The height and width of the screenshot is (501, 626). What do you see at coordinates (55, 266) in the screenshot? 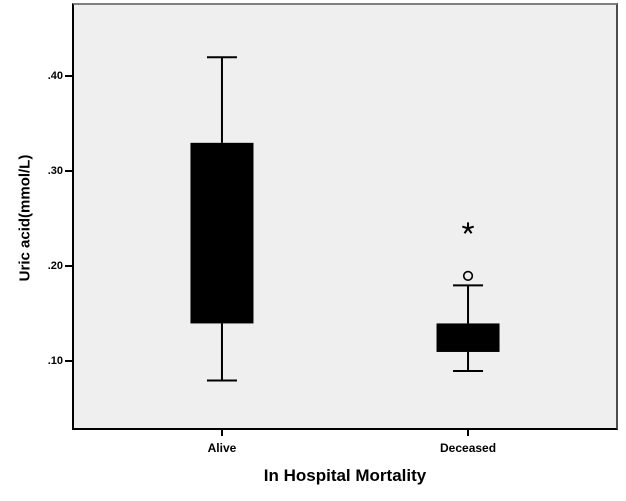
I see `y-tick-label: .20` at bounding box center [55, 266].